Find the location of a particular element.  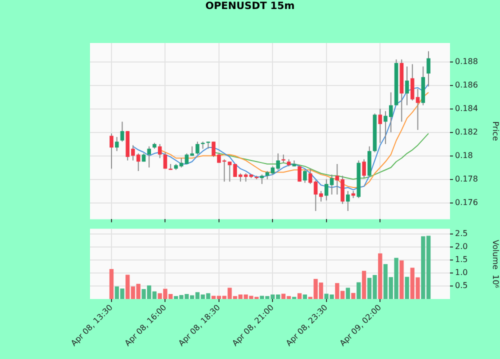

y-tick-label: 2.5 is located at coordinates (461, 233).